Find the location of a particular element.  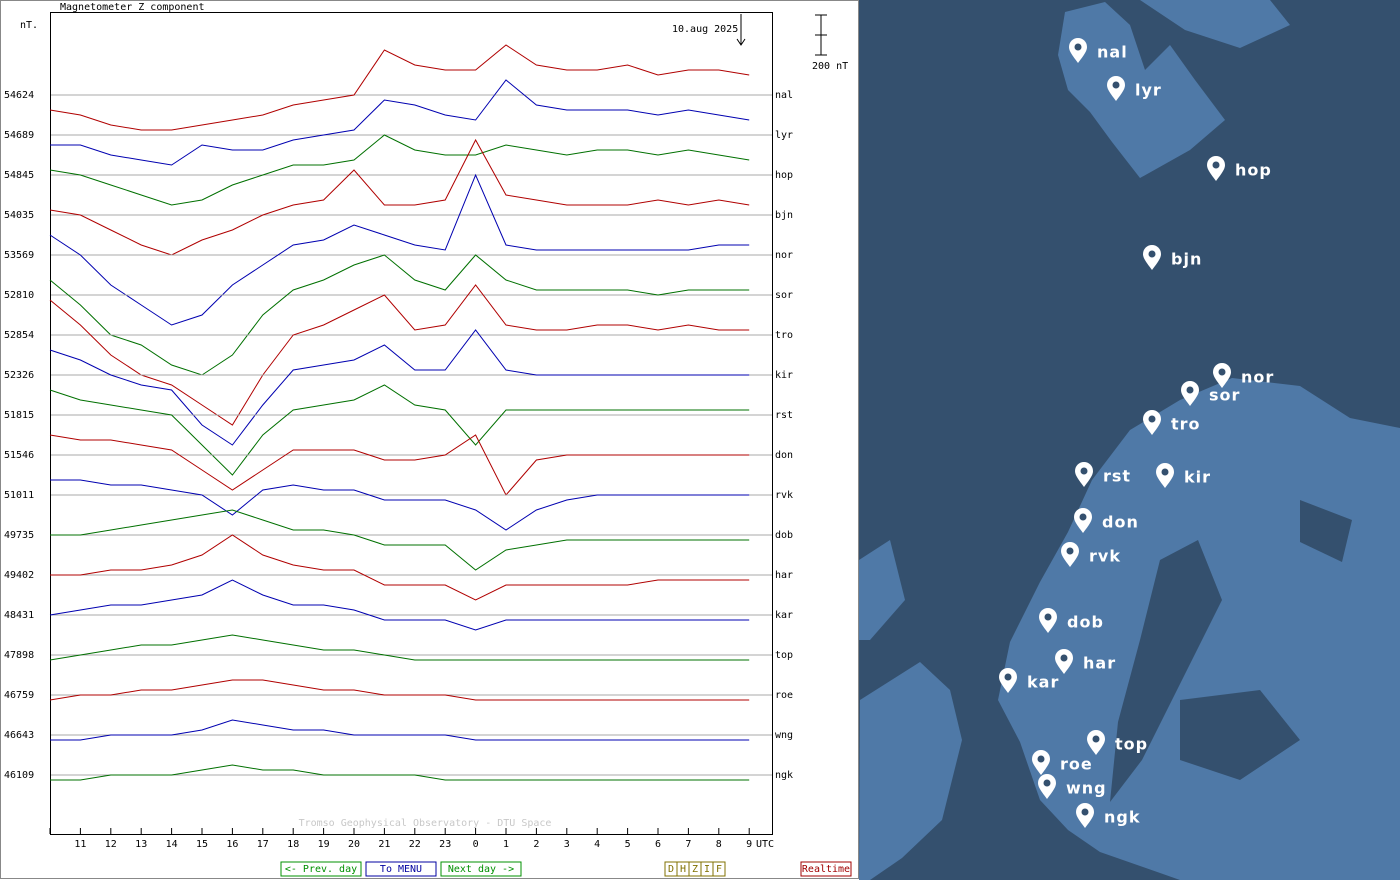

menu-button-label: To MENU is located at coordinates (401, 869).